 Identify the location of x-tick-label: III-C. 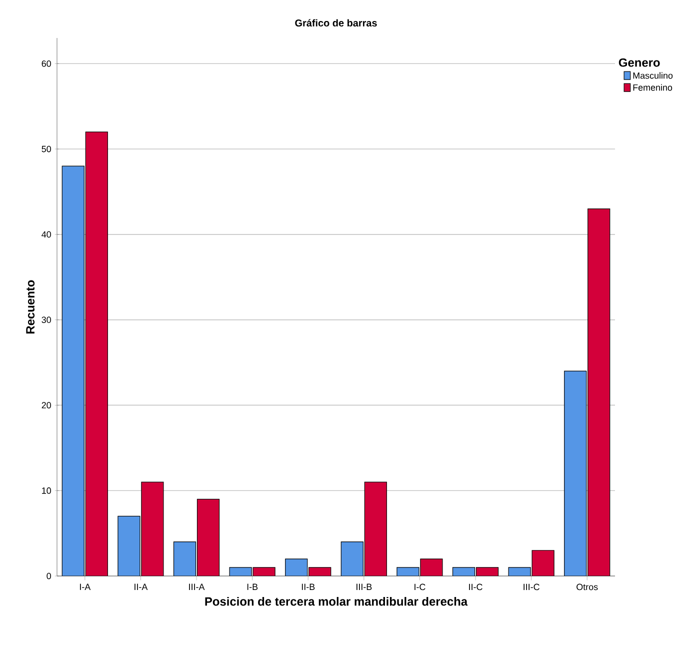
(532, 587).